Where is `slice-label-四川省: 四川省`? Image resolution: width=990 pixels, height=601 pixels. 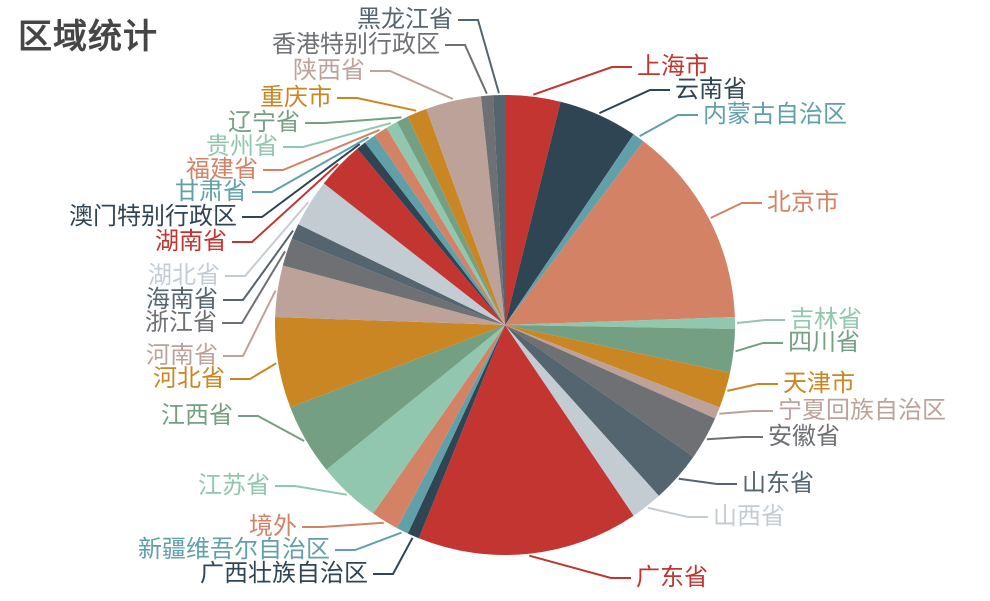 slice-label-四川省: 四川省 is located at coordinates (824, 342).